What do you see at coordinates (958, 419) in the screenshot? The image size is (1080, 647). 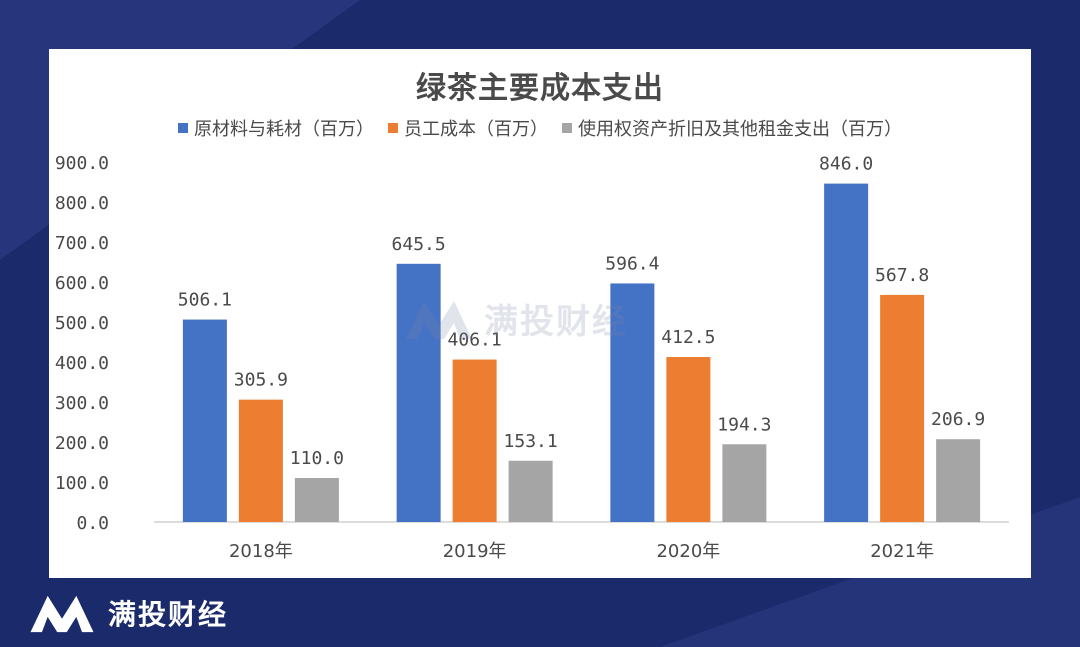 I see `data-label: 206.9` at bounding box center [958, 419].